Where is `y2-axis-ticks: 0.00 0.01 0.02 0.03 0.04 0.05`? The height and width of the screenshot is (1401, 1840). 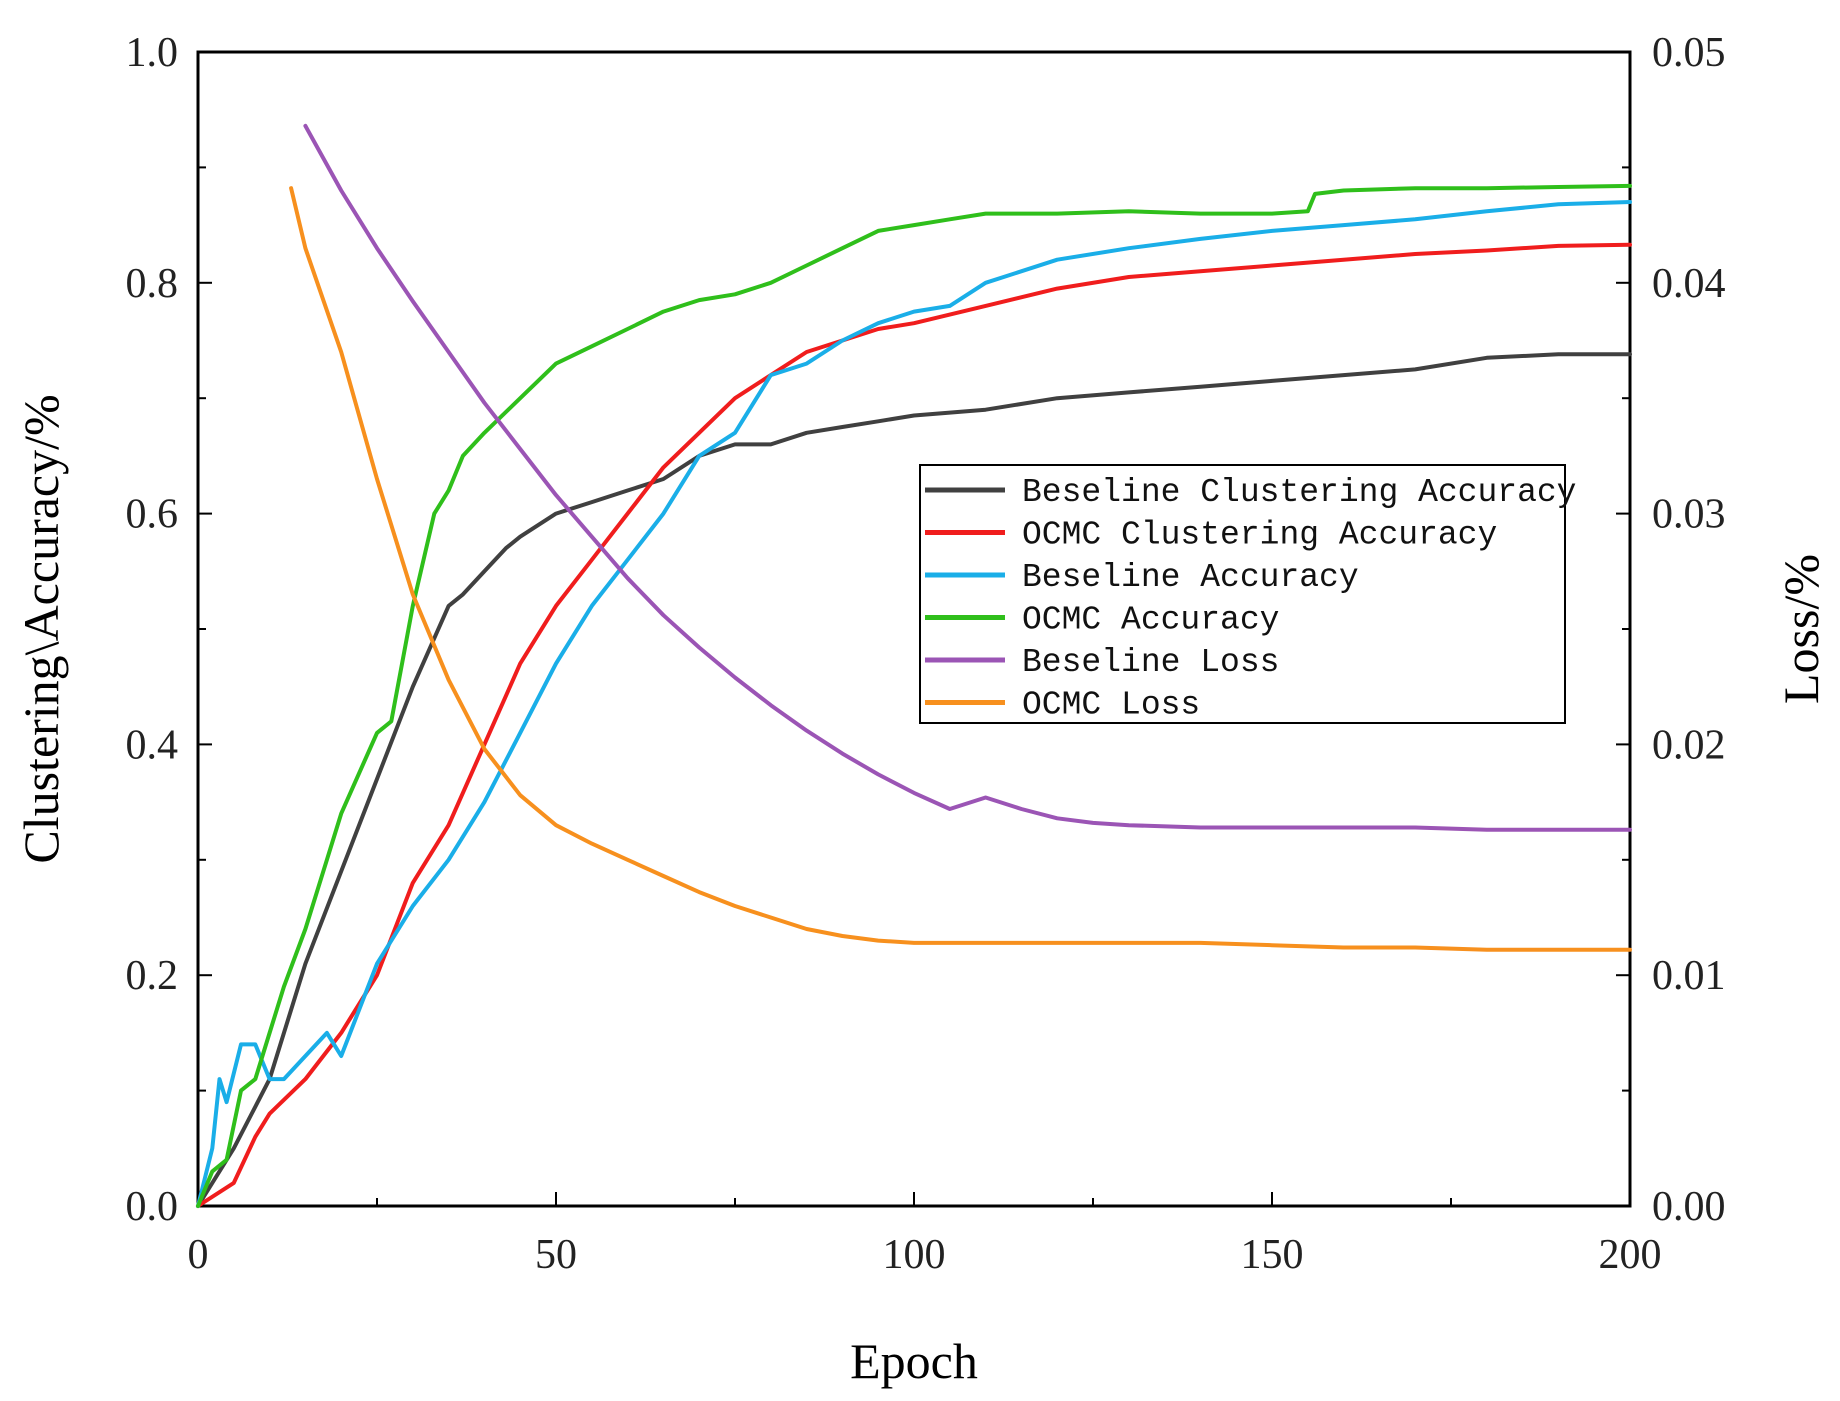 y2-axis-ticks: 0.00 0.01 0.02 0.03 0.04 0.05 is located at coordinates (1671, 630).